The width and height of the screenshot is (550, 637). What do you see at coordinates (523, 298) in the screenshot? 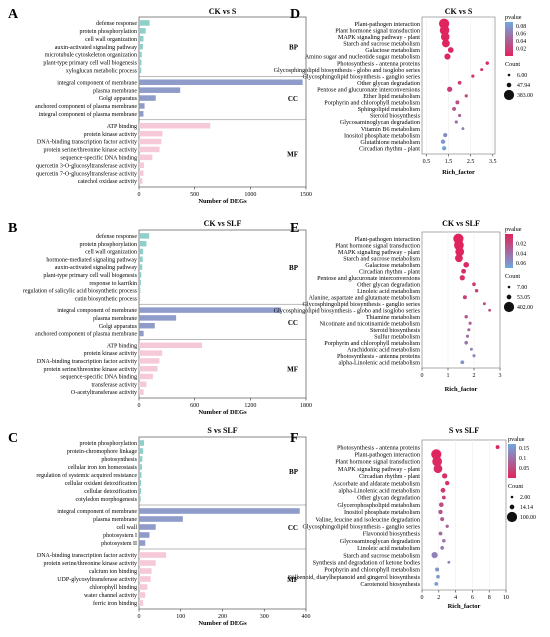
I see `size-key-label: 53.05` at bounding box center [523, 298].